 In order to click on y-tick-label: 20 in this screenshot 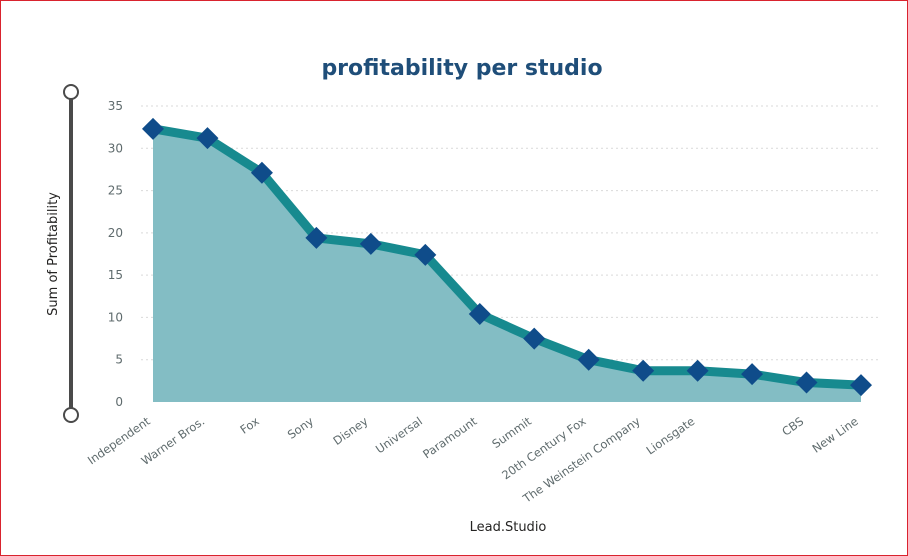, I will do `click(115, 233)`.